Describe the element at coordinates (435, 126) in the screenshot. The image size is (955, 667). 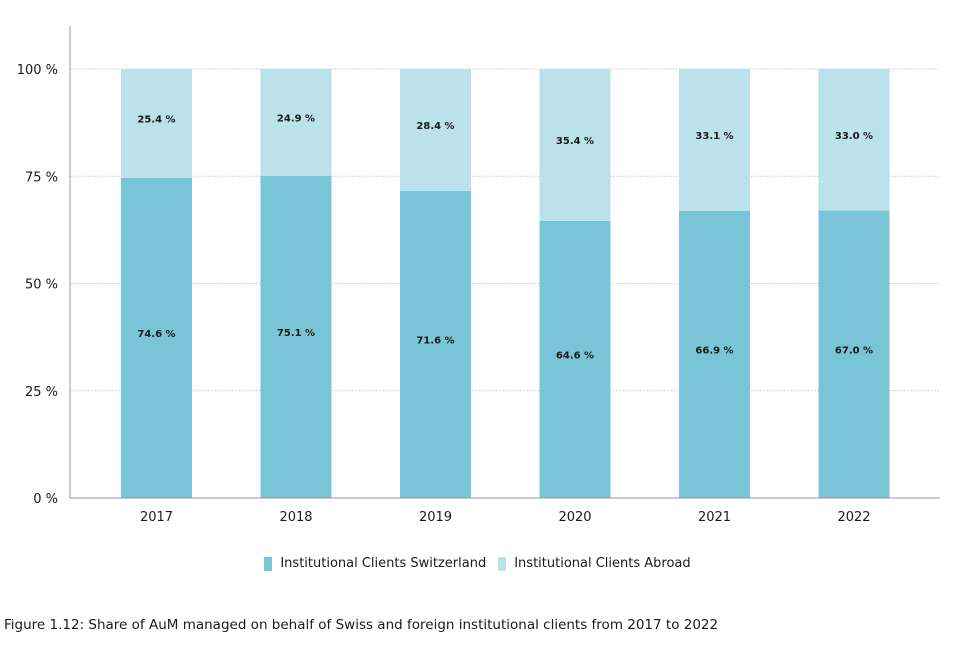
I see `data-label-abroad: 28.4 %` at that location.